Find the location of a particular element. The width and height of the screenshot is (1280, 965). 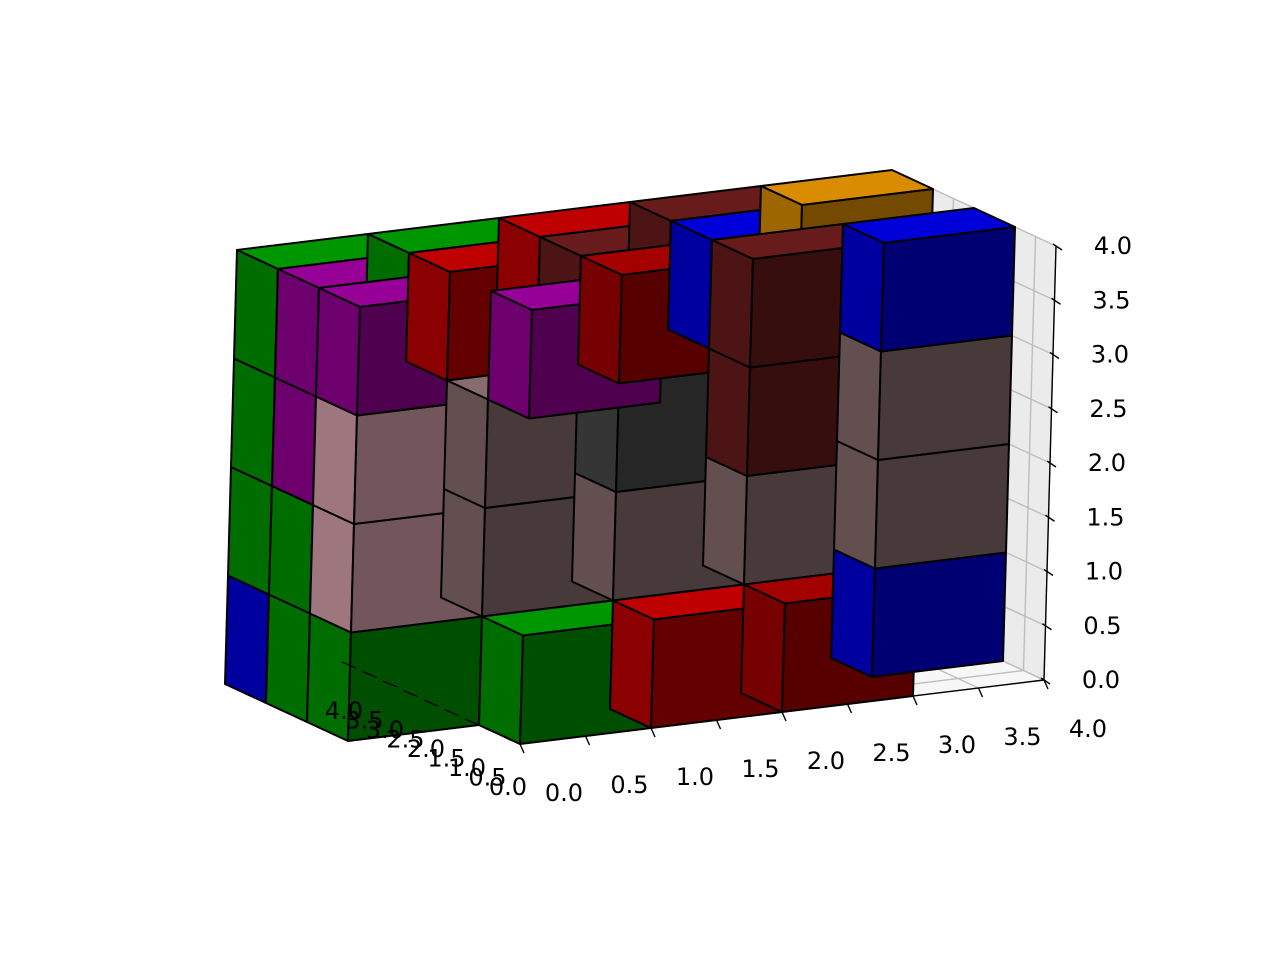

x-tick-label: 3.5 is located at coordinates (1022, 737).